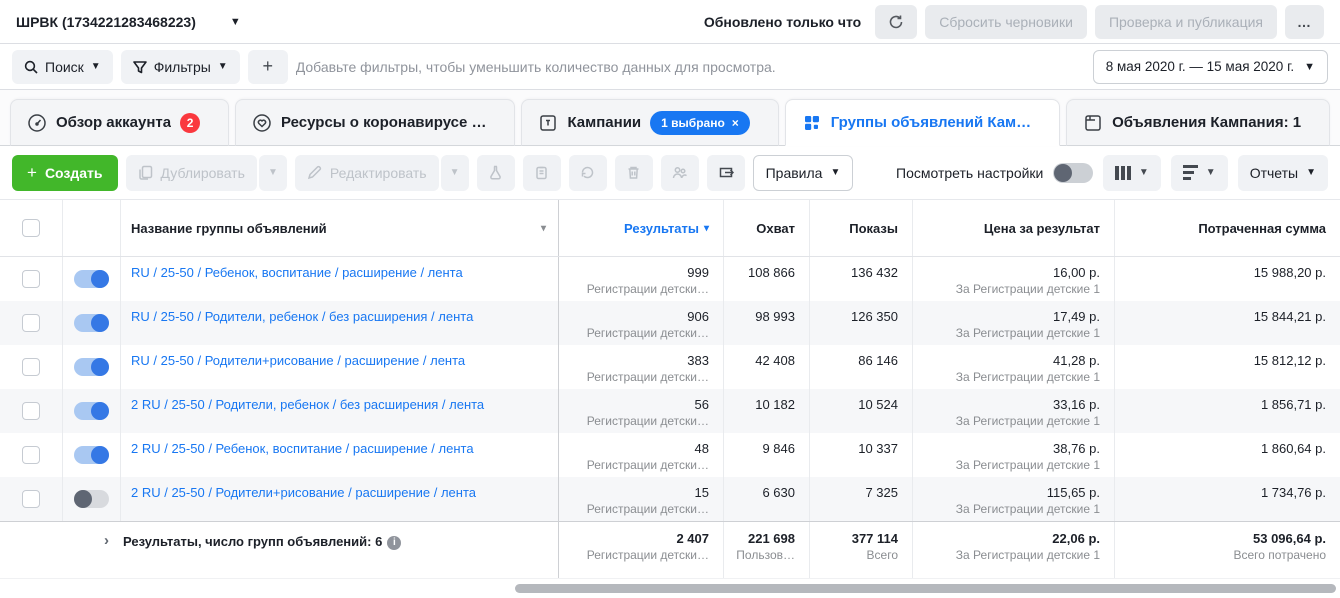 This screenshot has width=1340, height=598. What do you see at coordinates (1227, 228) in the screenshot?
I see `column-header-spent: Потраченная сумма` at bounding box center [1227, 228].